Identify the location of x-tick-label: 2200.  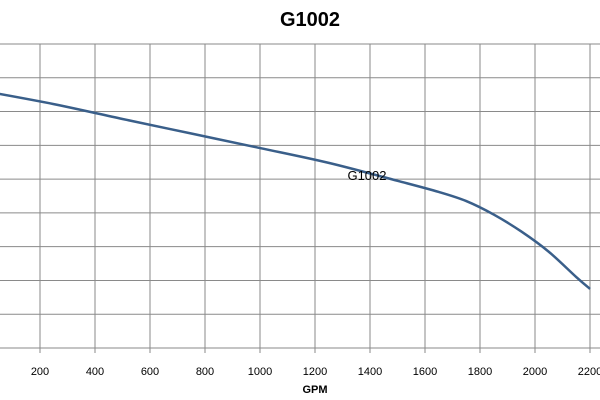
(589, 372).